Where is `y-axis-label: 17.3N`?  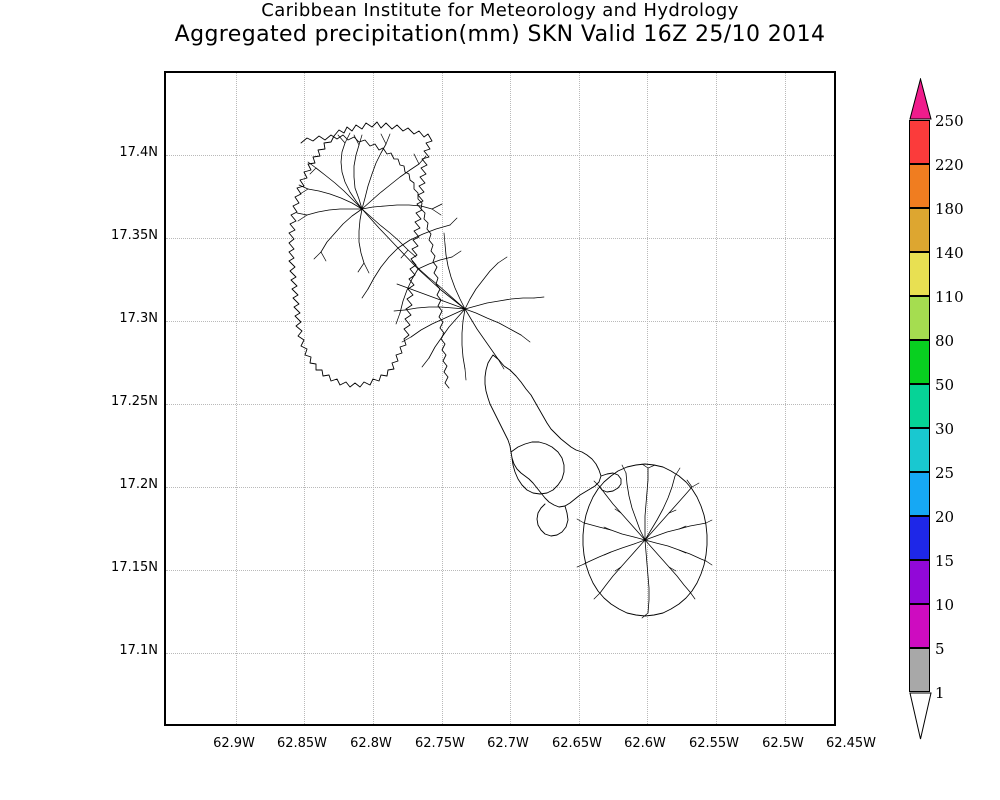 y-axis-label: 17.3N is located at coordinates (138, 318).